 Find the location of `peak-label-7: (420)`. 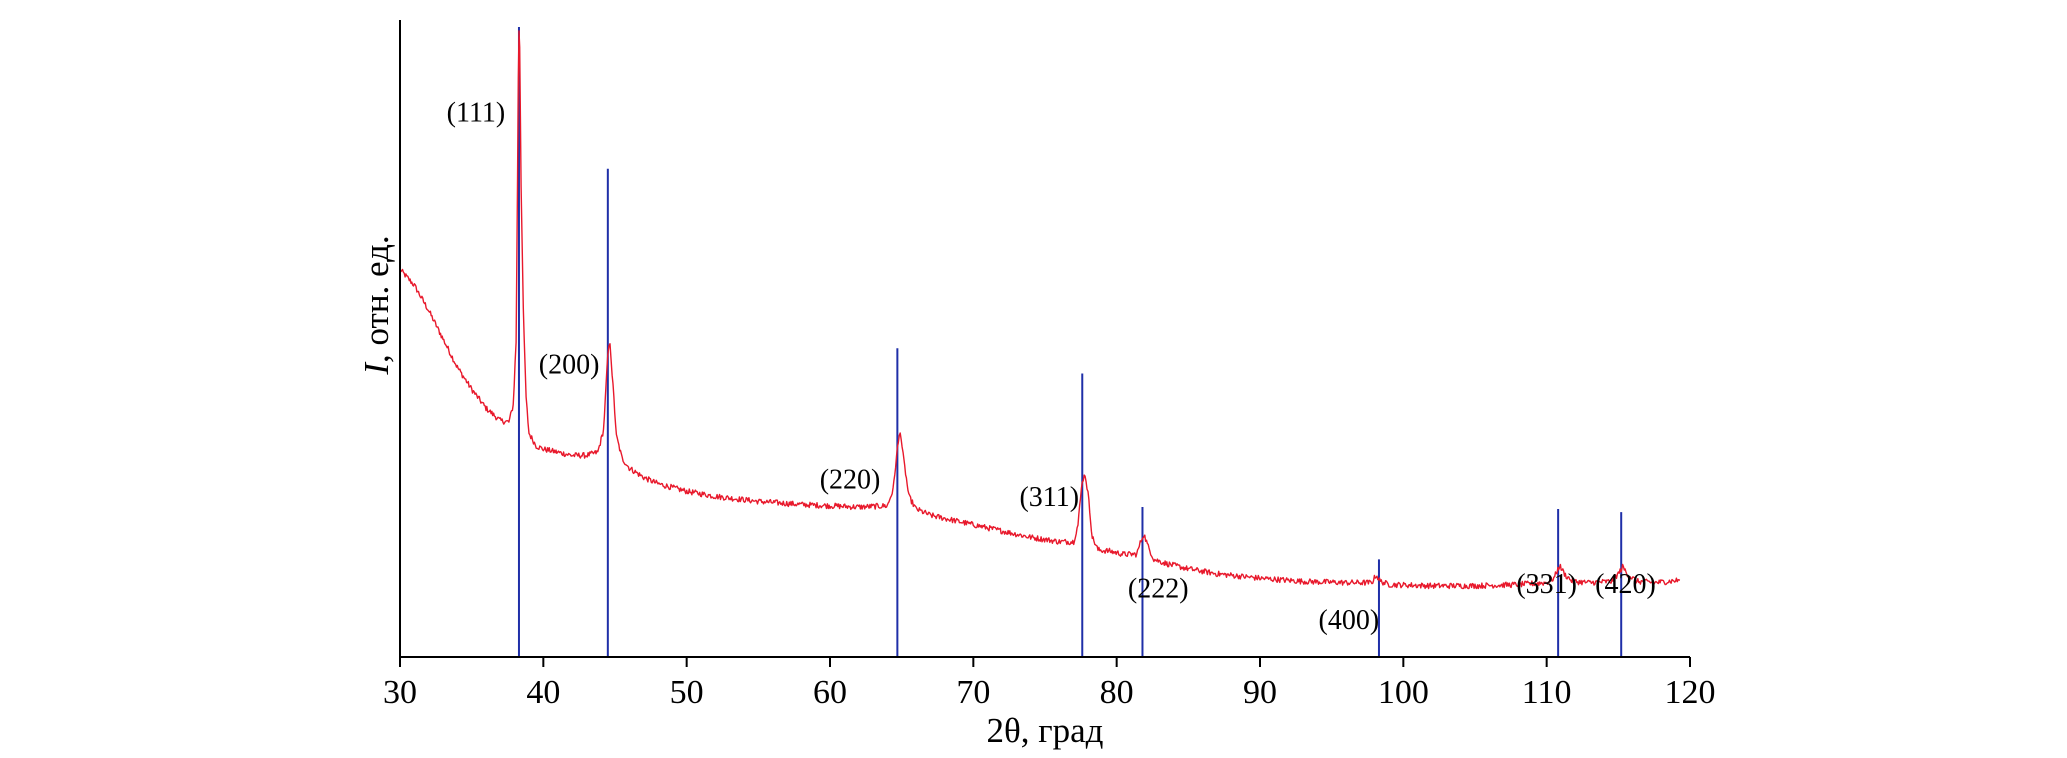

peak-label-7: (420) is located at coordinates (1625, 584).